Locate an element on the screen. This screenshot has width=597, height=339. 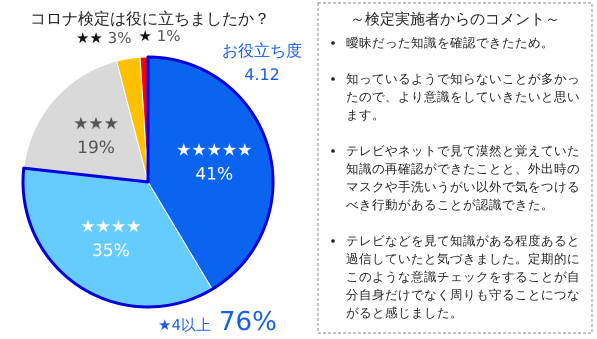
data-label: 19% is located at coordinates (96, 148).